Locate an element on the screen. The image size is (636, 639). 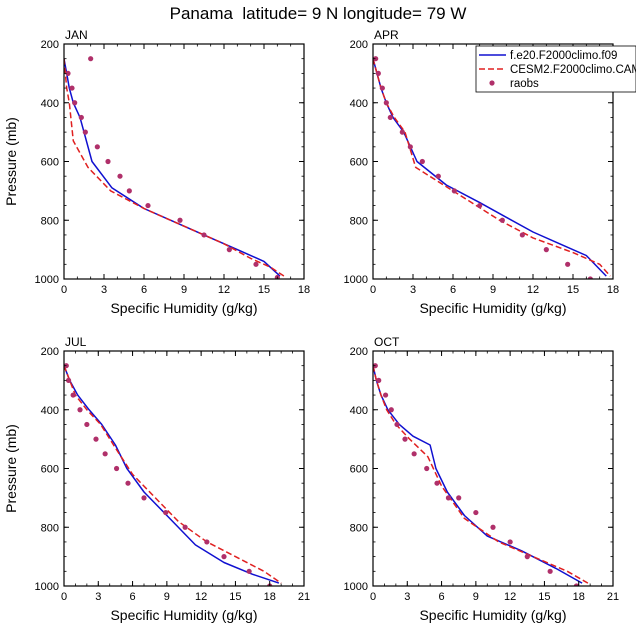
legend-entry-label: raobs is located at coordinates (524, 84).